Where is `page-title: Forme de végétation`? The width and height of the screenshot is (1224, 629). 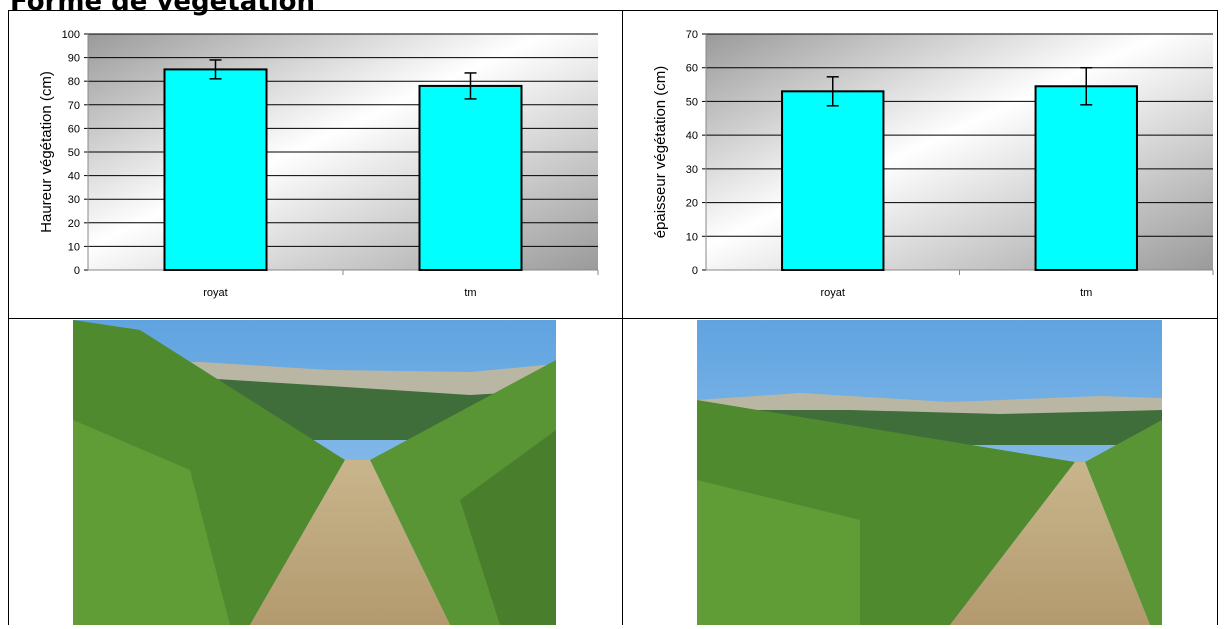
page-title: Forme de végétation is located at coordinates (162, 8).